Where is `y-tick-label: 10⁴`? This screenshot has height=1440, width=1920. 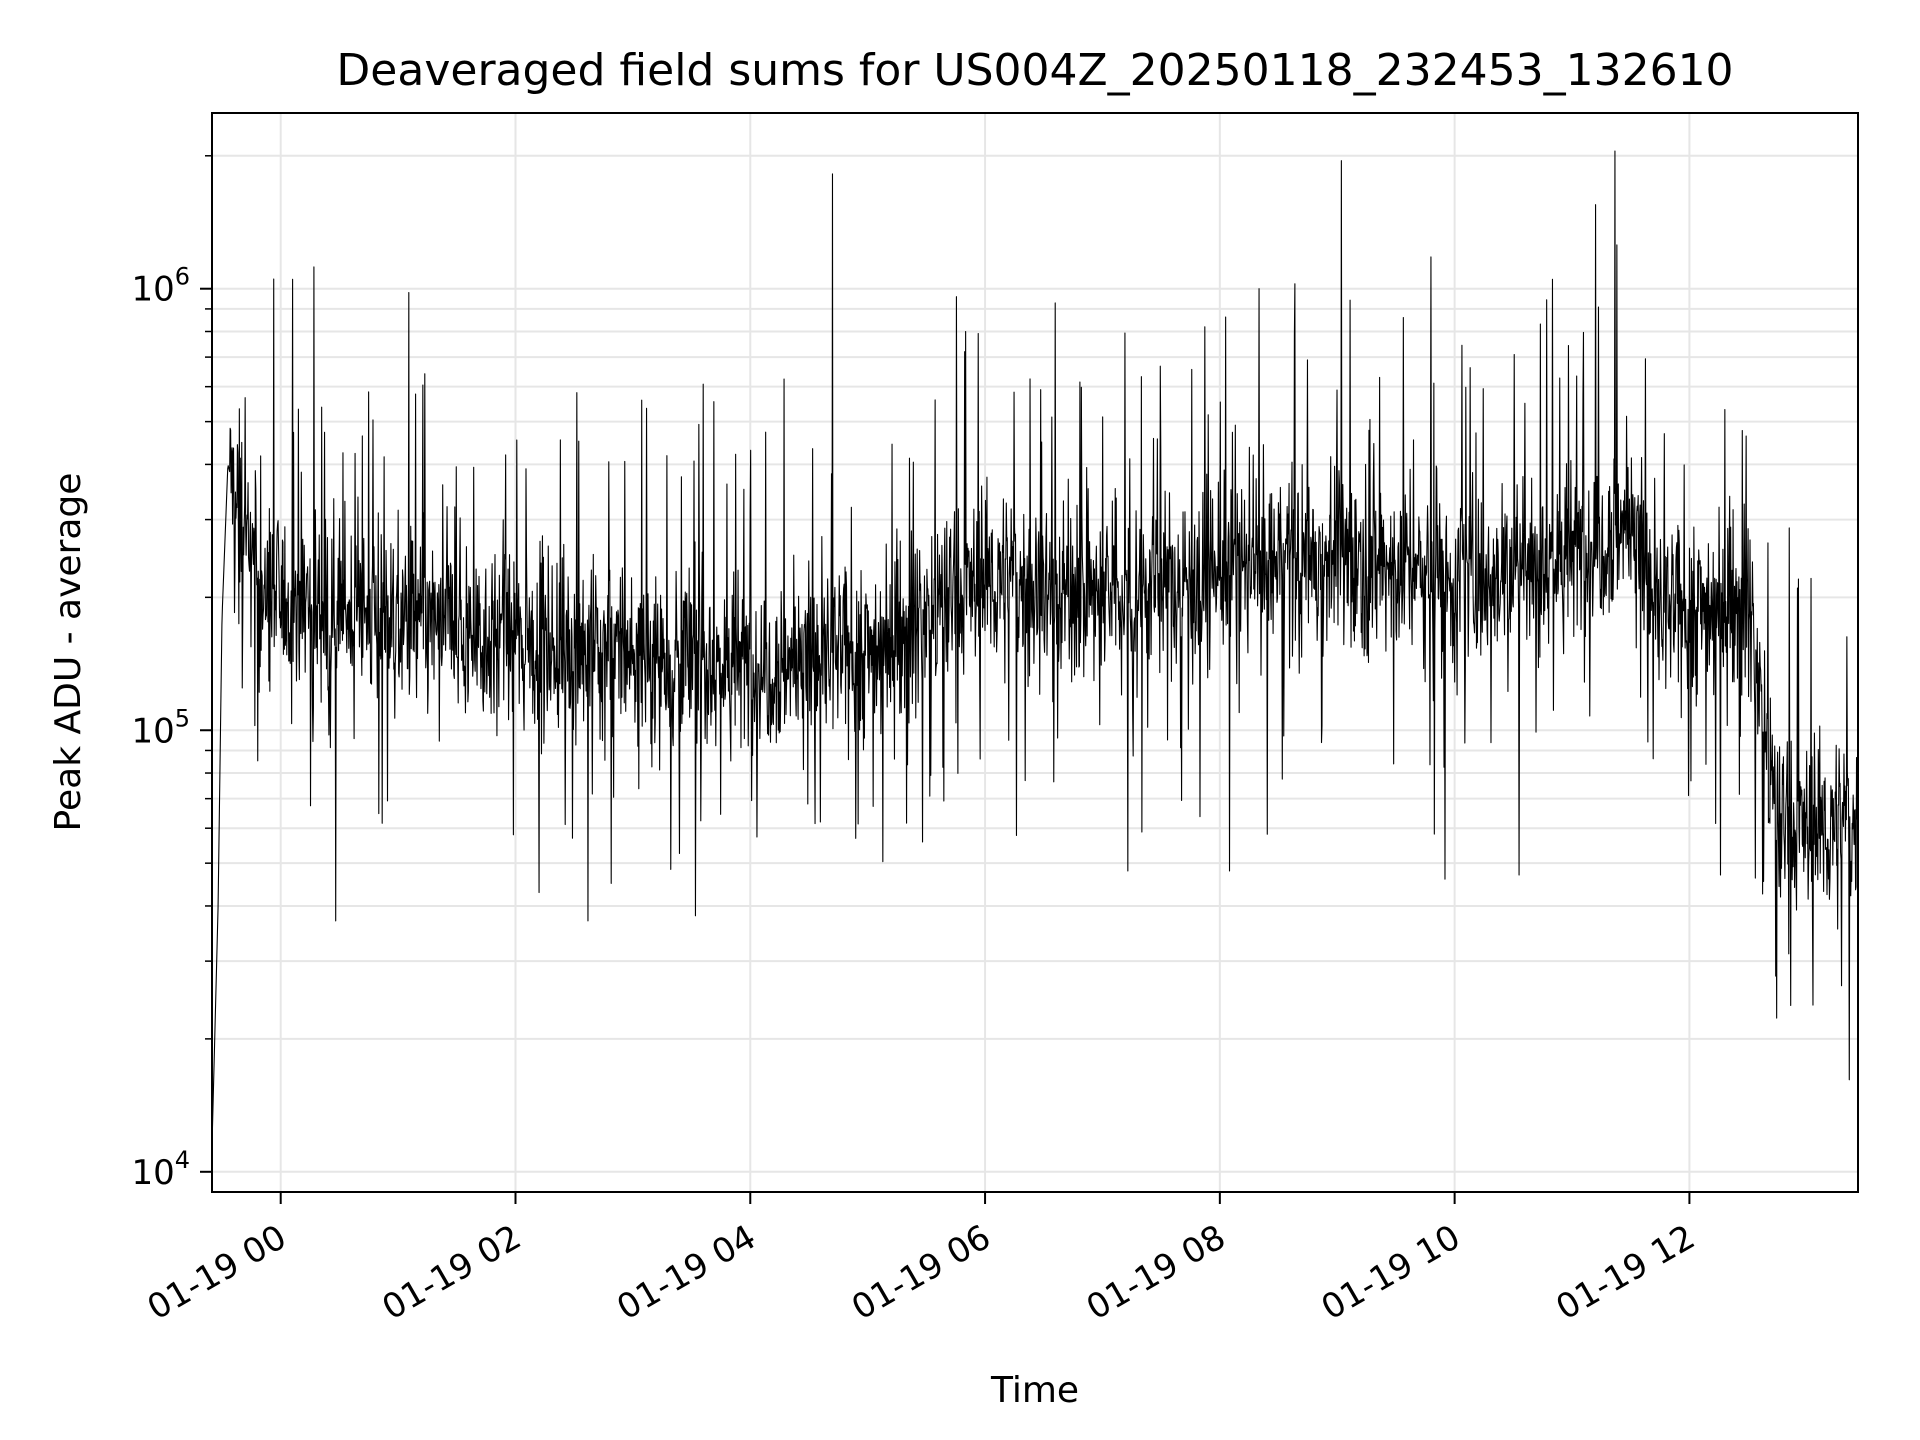 y-tick-label: 10⁴ is located at coordinates (160, 1169).